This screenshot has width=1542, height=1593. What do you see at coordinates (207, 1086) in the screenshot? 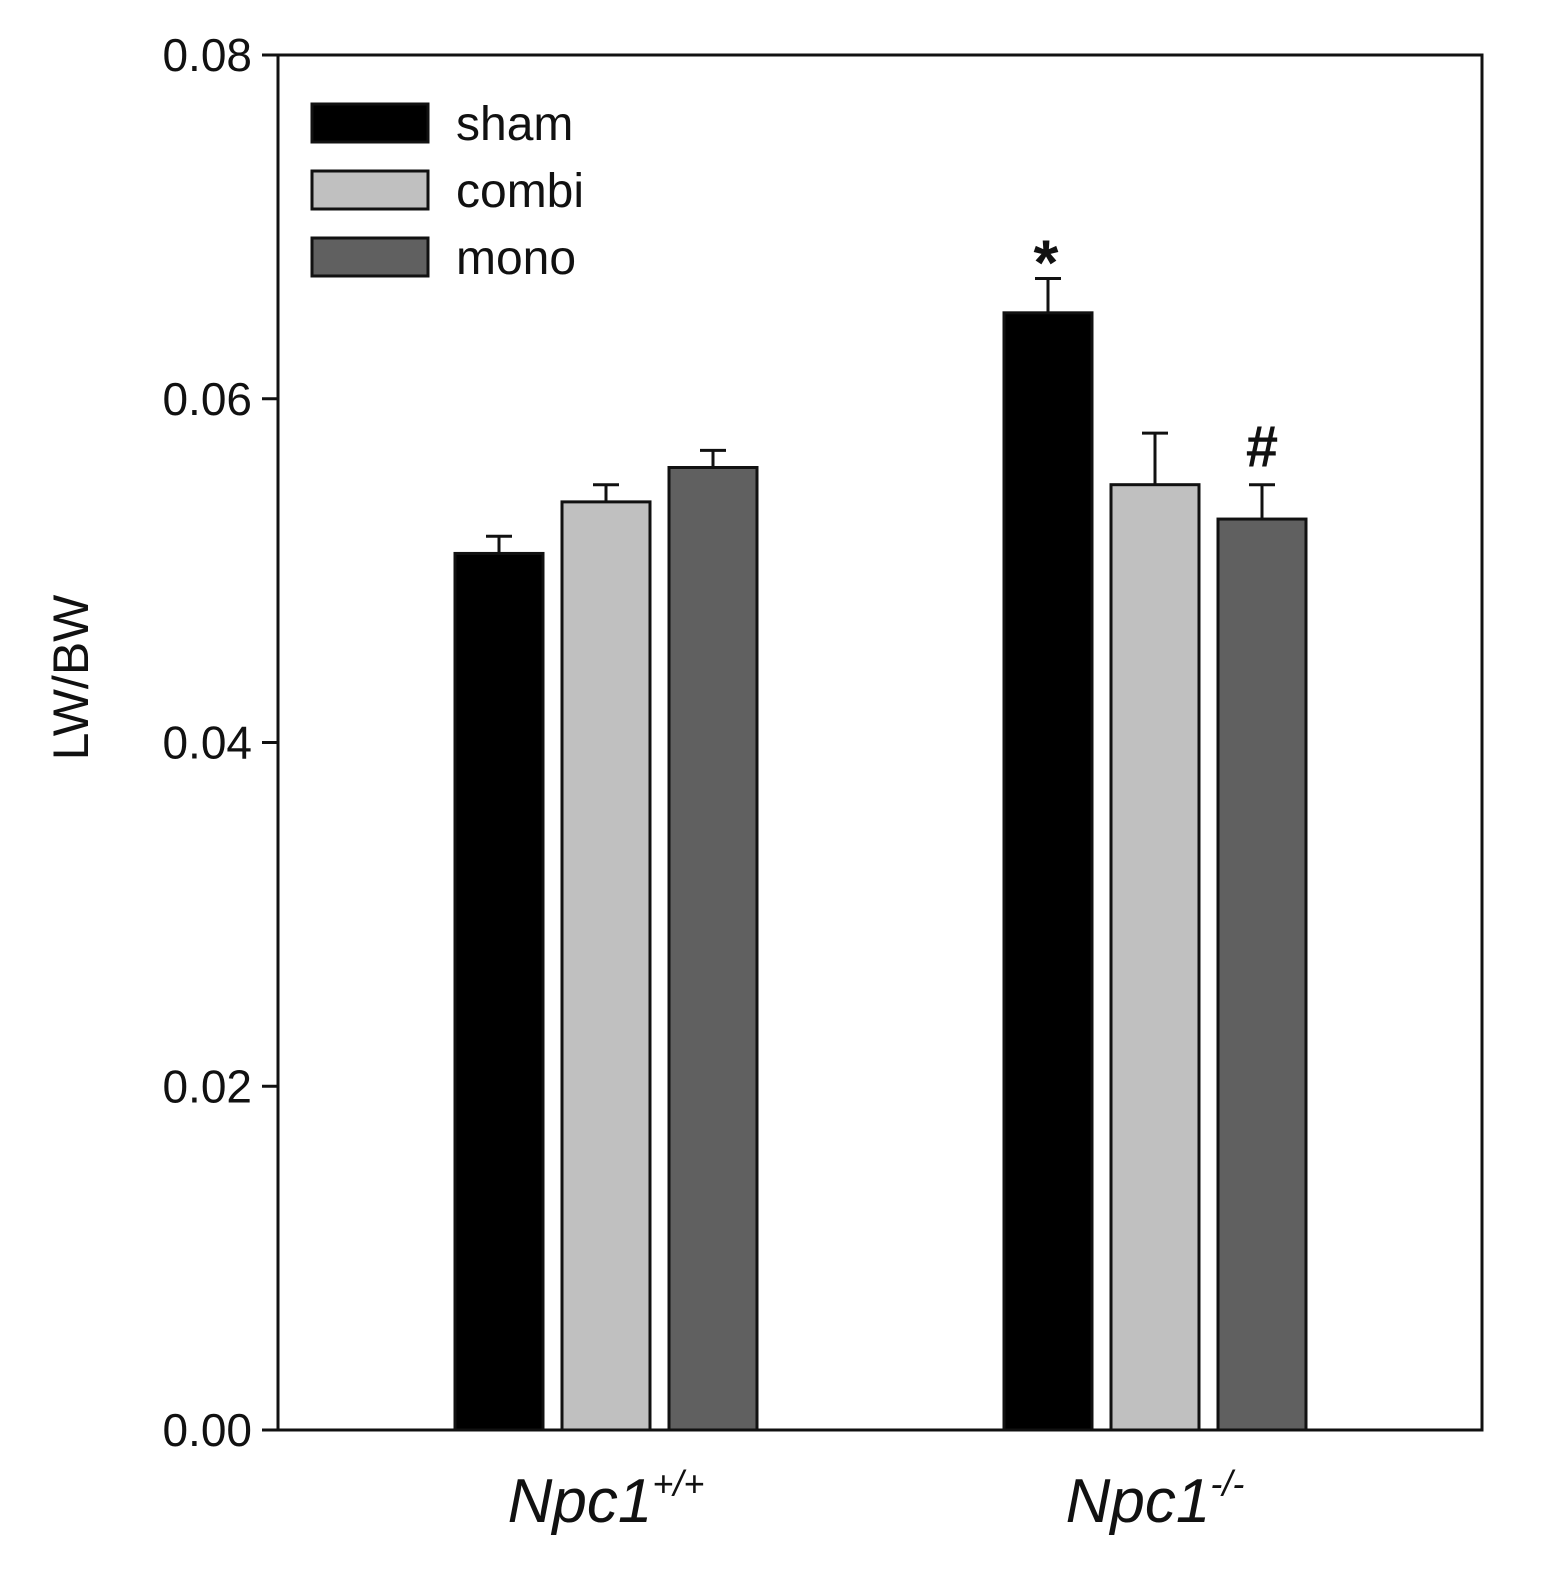
I see `y-tick-label: 0.02` at bounding box center [207, 1086].